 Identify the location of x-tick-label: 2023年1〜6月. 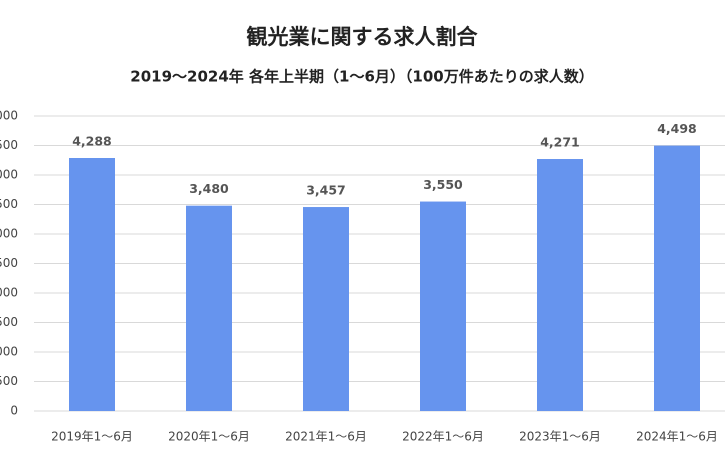
(560, 437).